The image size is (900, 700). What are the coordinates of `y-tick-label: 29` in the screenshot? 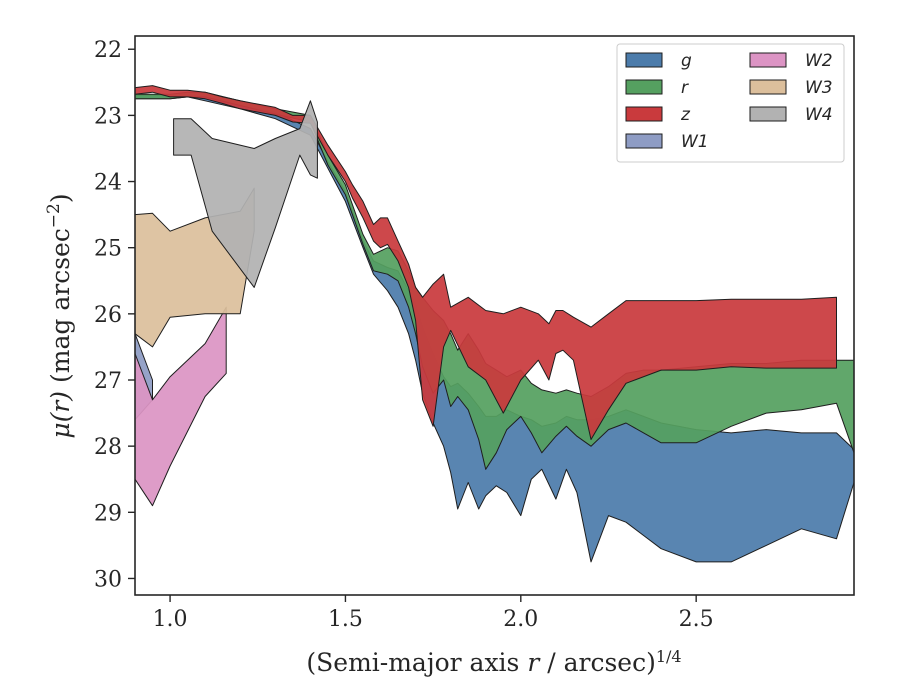 It's located at (108, 513).